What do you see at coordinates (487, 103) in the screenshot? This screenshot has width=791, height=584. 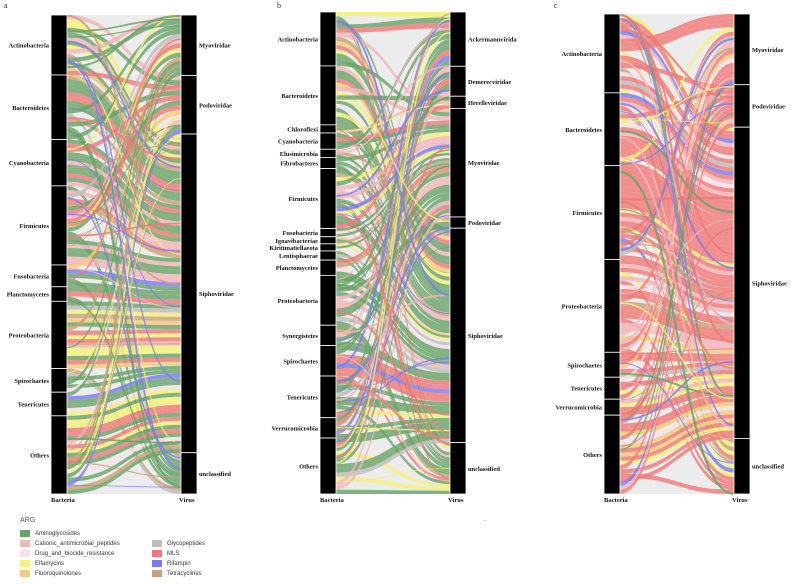 I see `virus-label: Herelleviridae` at bounding box center [487, 103].